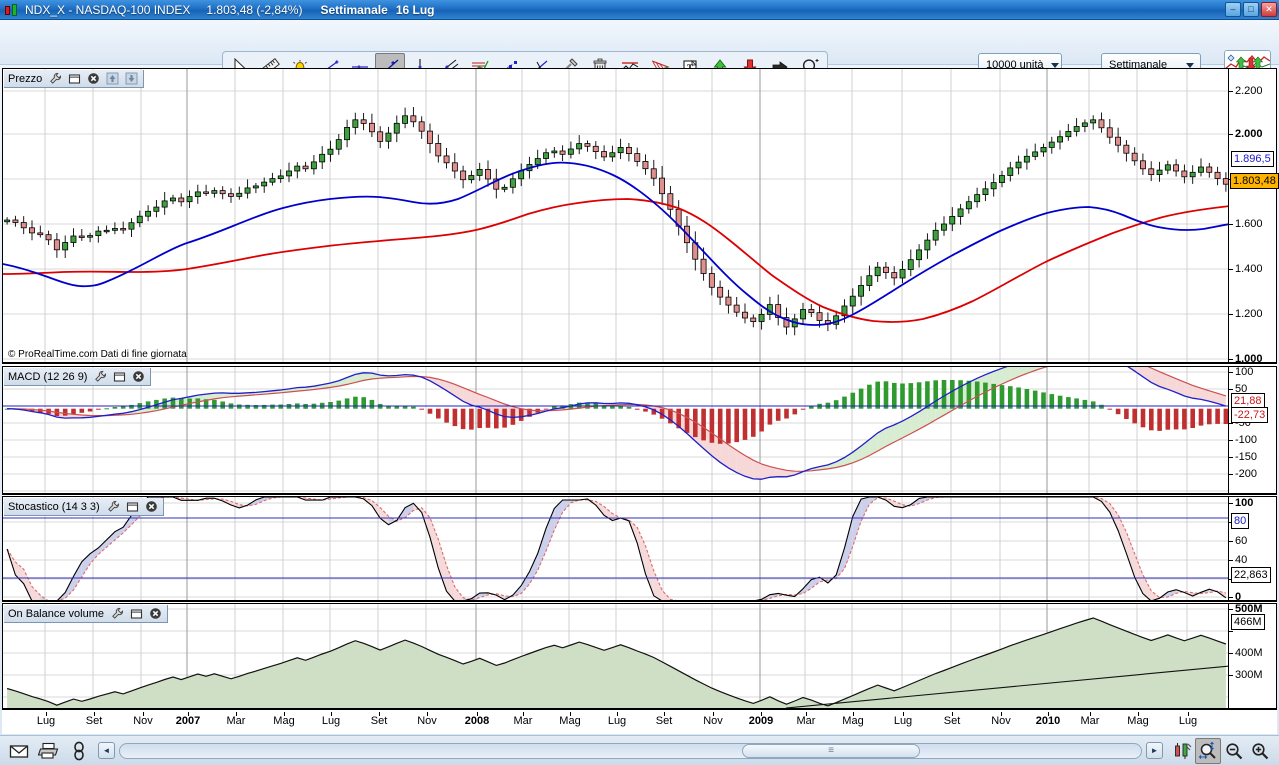 The image size is (1279, 765). What do you see at coordinates (1249, 609) in the screenshot?
I see `obv-axis-label: 500M` at bounding box center [1249, 609].